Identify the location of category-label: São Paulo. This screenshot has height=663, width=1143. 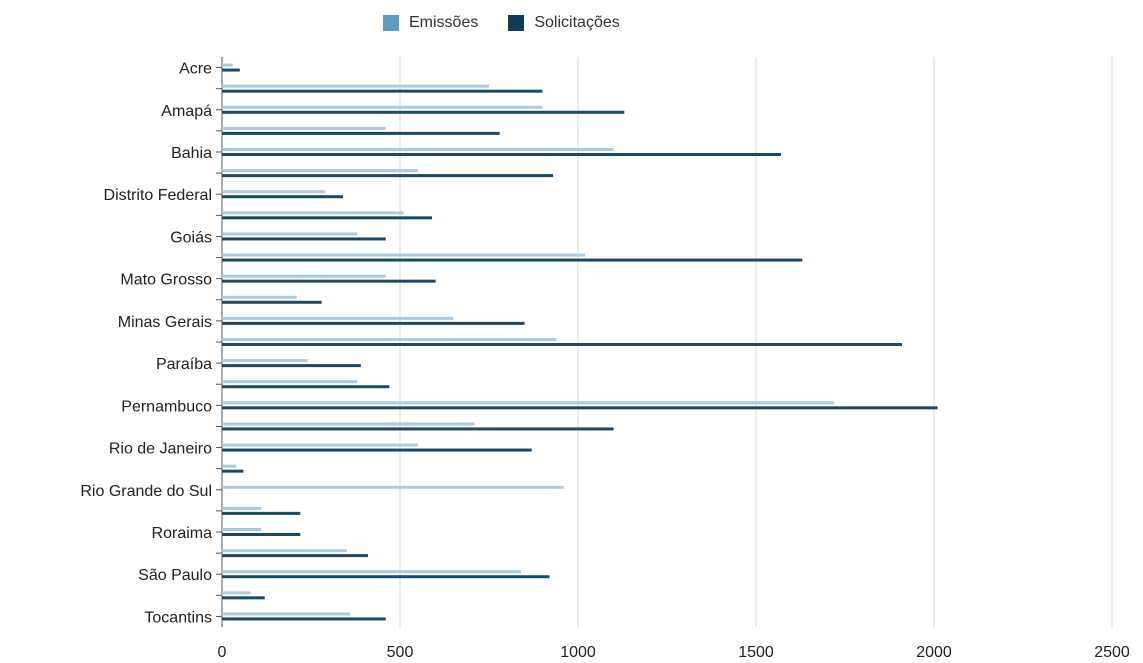
(175, 575).